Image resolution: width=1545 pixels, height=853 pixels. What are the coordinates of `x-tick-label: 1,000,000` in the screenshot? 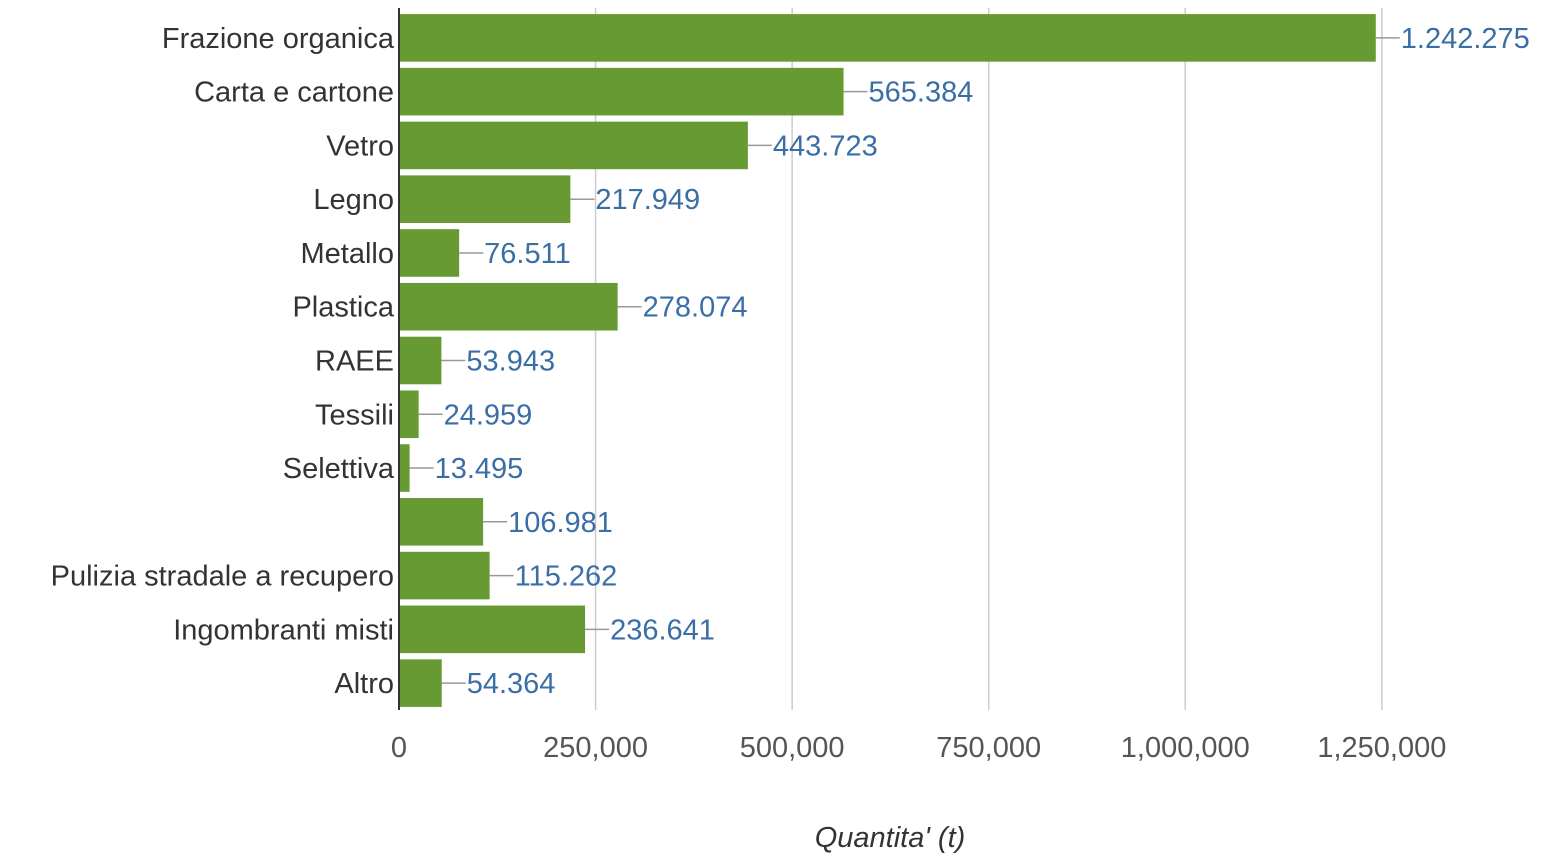 It's located at (1185, 748).